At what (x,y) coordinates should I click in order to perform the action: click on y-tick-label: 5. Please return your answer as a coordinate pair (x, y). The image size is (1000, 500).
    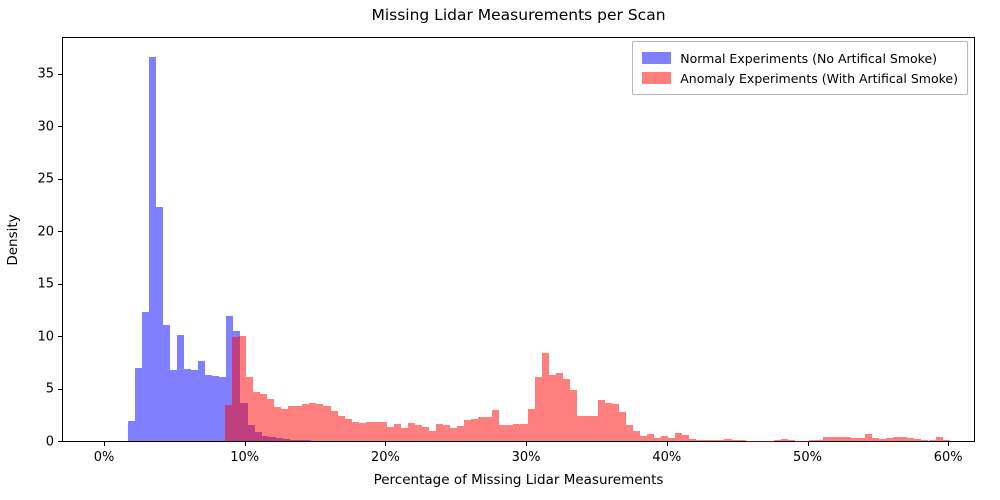
    Looking at the image, I should click on (49, 389).